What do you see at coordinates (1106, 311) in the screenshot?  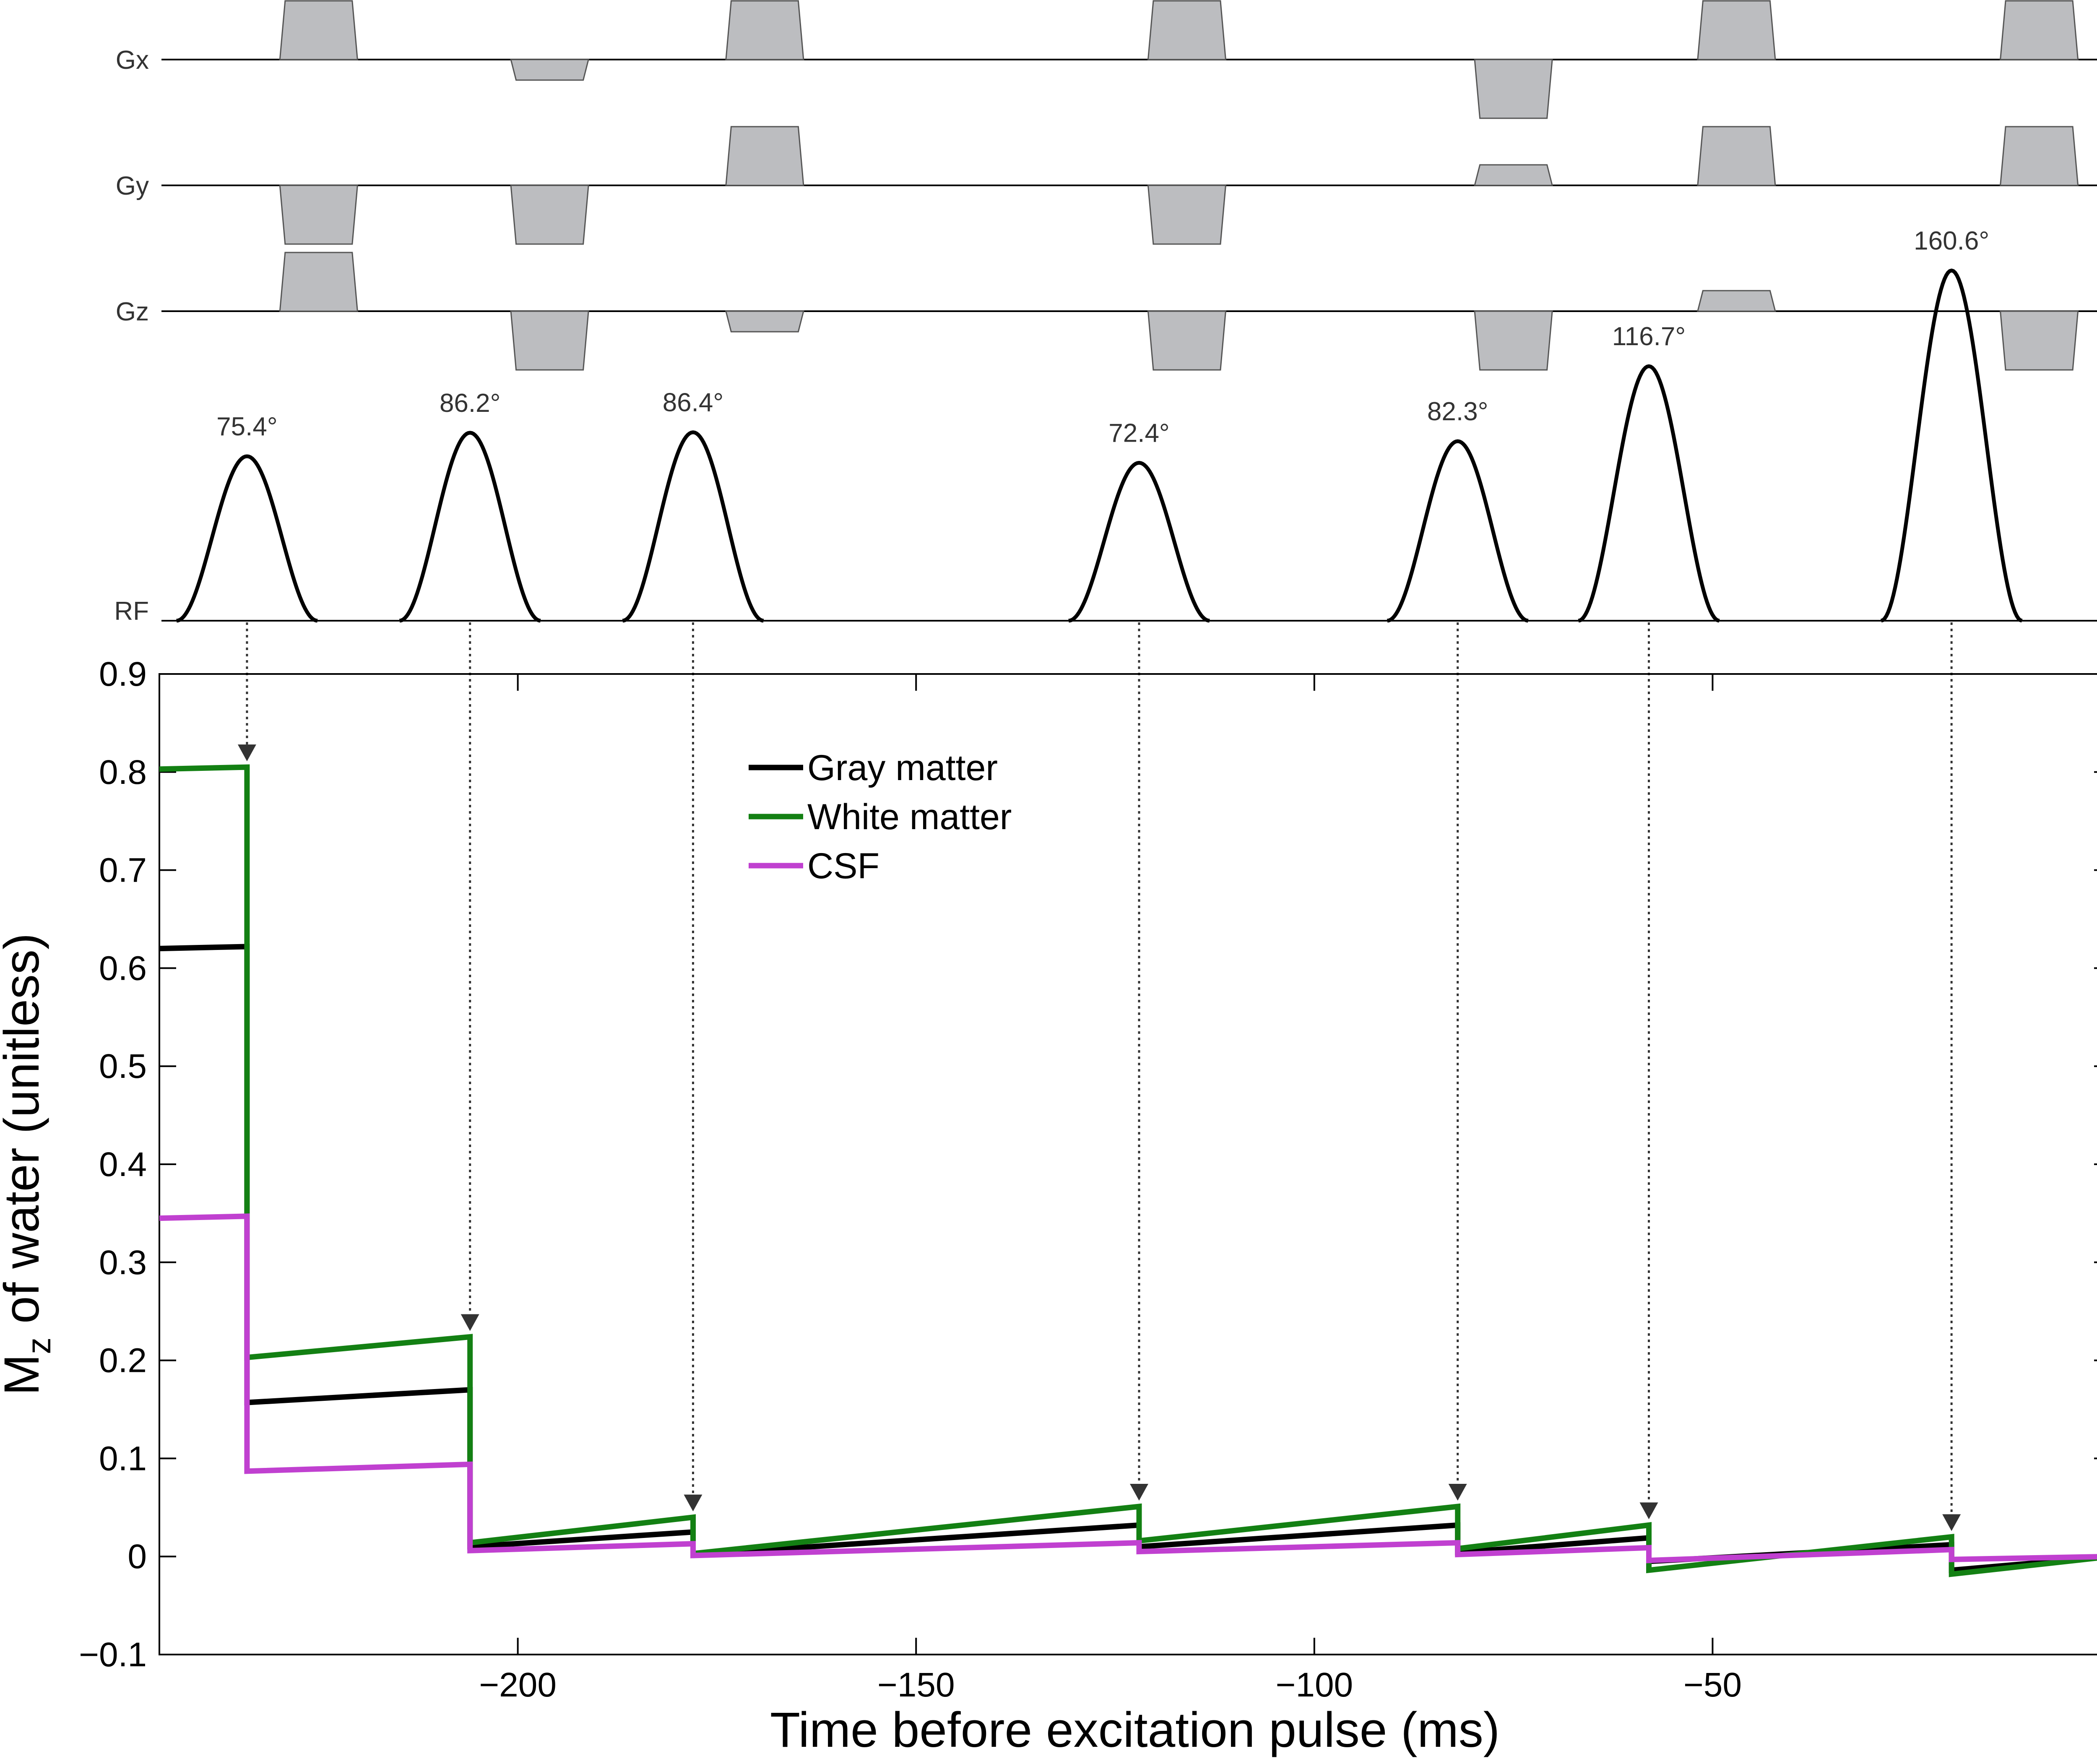 I see `gradient-channel-gz: Gz` at bounding box center [1106, 311].